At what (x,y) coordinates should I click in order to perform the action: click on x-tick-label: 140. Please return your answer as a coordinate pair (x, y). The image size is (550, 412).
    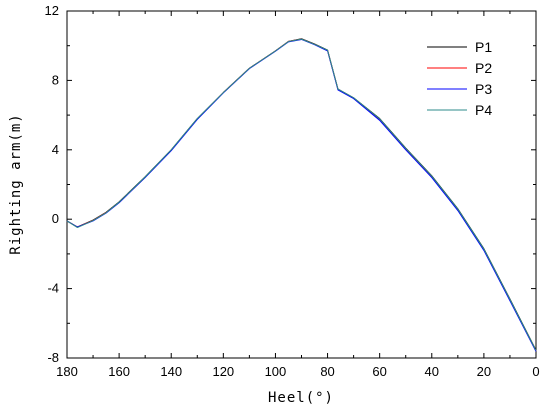
    Looking at the image, I should click on (171, 371).